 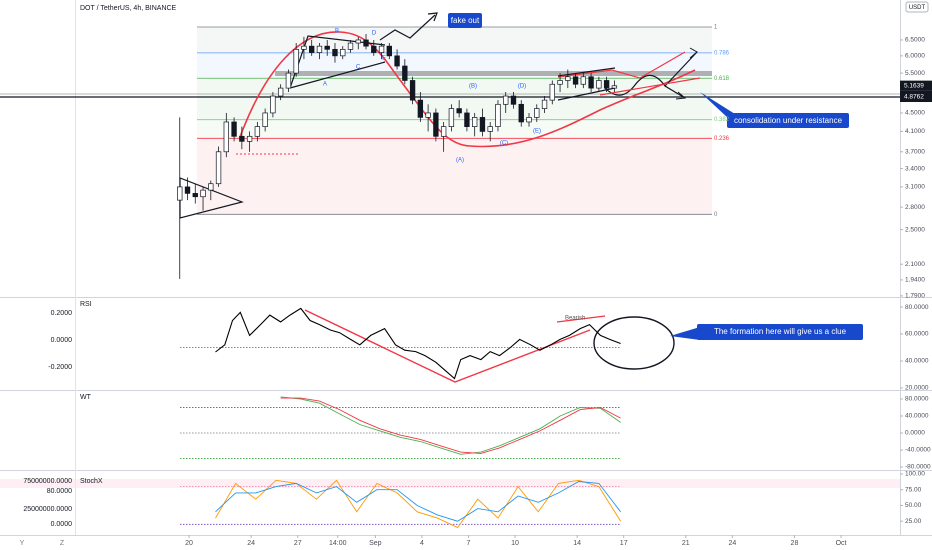 I want to click on y-tick-label: 100.00, so click(x=915, y=474).